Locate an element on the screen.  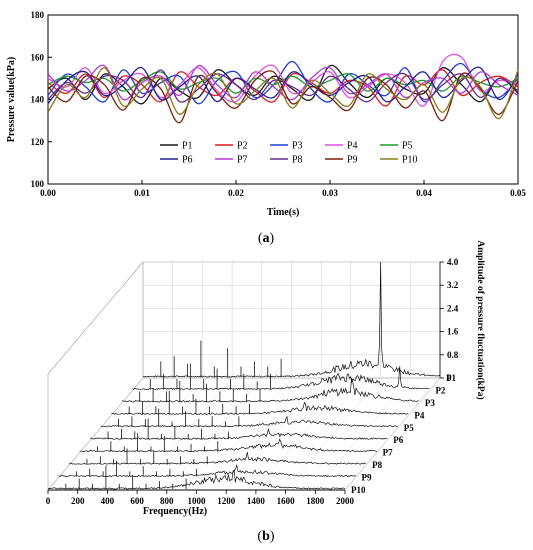
x-tick-label: 600 is located at coordinates (137, 501).